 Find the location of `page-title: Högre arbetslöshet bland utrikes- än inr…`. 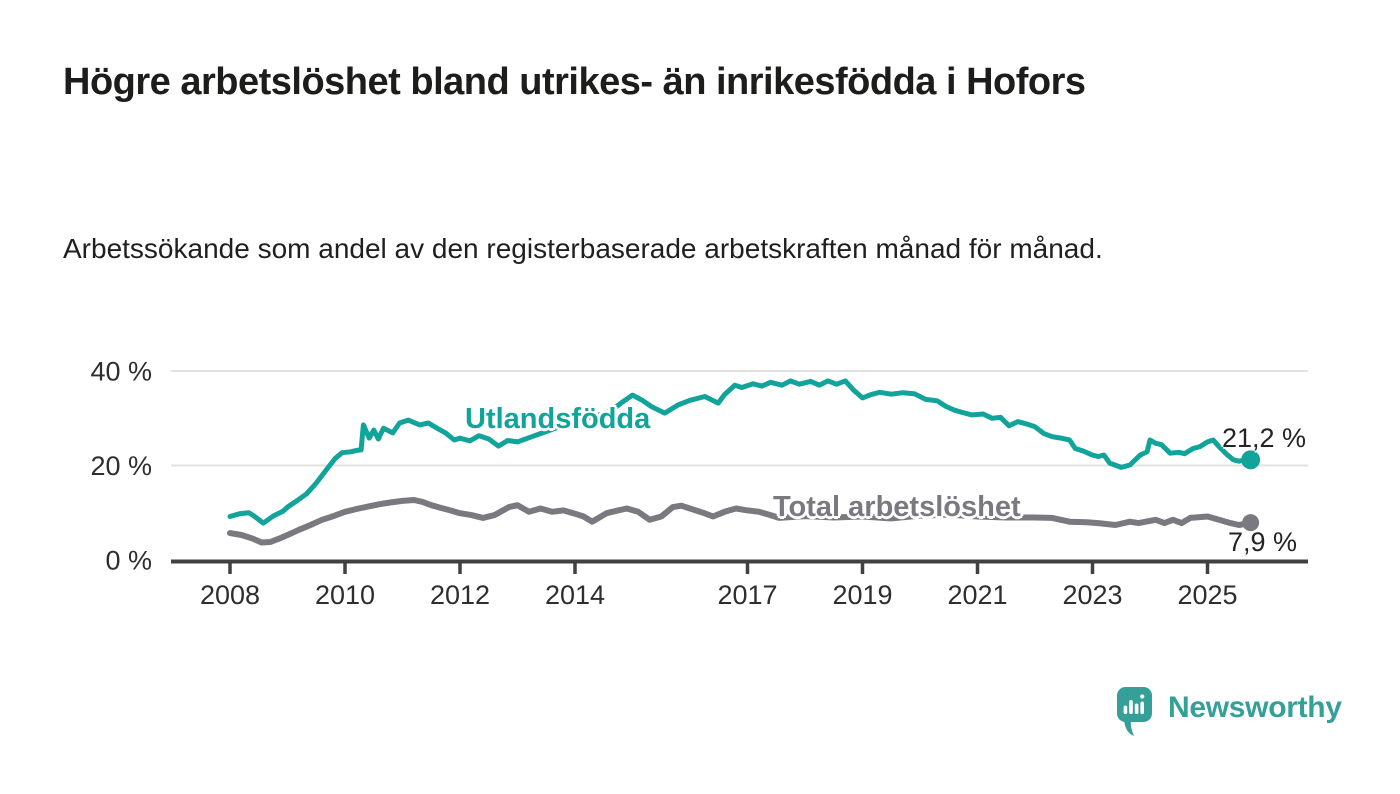

page-title: Högre arbetslöshet bland utrikes- än inr… is located at coordinates (574, 82).